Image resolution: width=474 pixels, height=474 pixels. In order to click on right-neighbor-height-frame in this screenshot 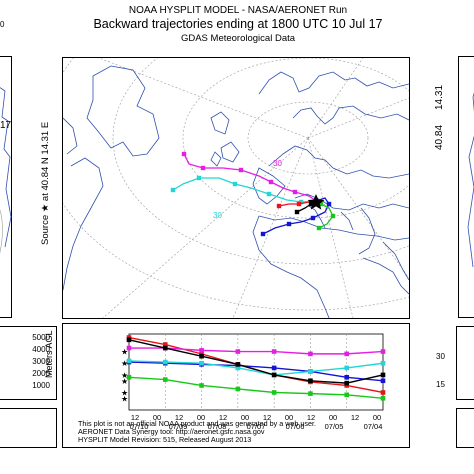, I will do `click(465, 363)`.